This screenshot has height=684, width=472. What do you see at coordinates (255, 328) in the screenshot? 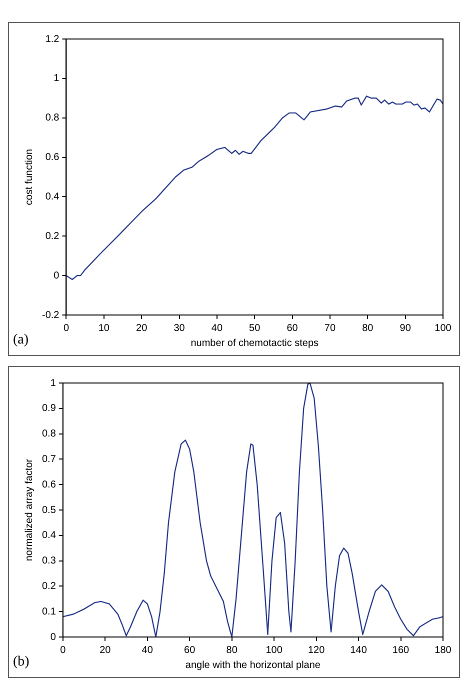
I see `x-tick-label: 50` at bounding box center [255, 328].